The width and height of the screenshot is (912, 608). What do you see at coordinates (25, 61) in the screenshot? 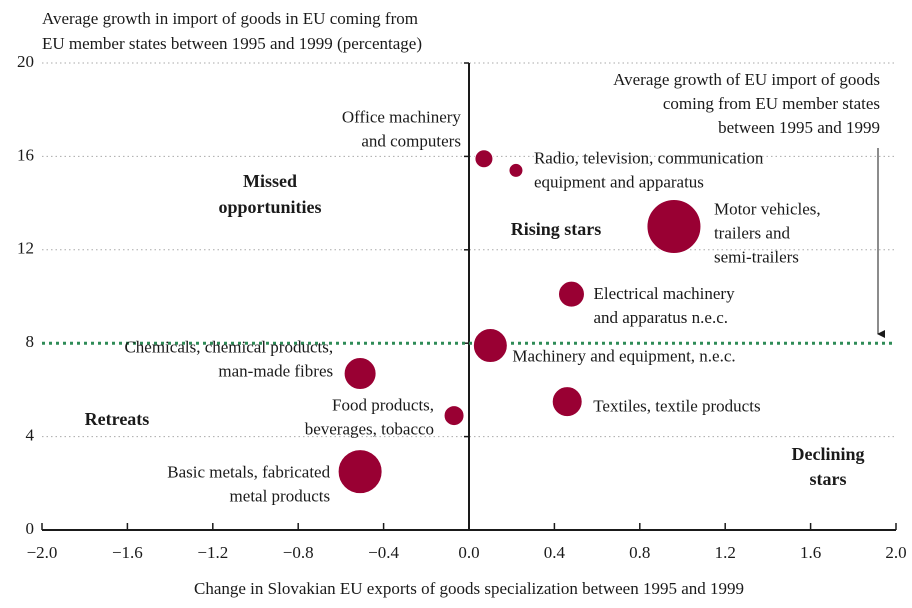
I see `y-tick-label: 20` at bounding box center [25, 61].